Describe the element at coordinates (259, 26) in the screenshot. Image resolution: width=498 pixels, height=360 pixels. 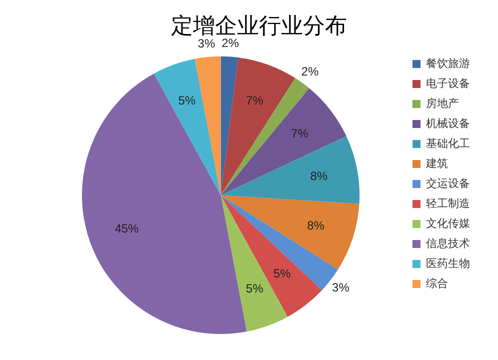
I see `chart-title: 定增企业行业分布` at that location.